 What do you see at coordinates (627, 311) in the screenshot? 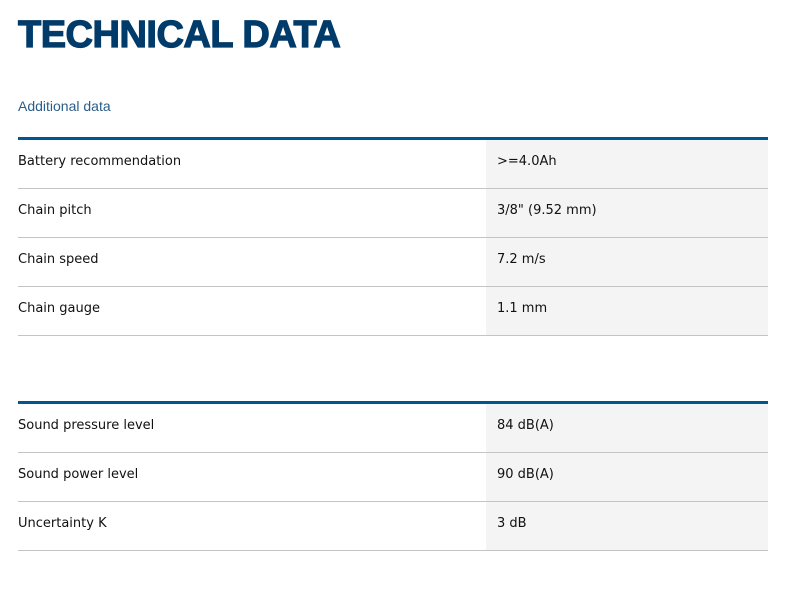
I see `row-value: 1.1 mm` at bounding box center [627, 311].